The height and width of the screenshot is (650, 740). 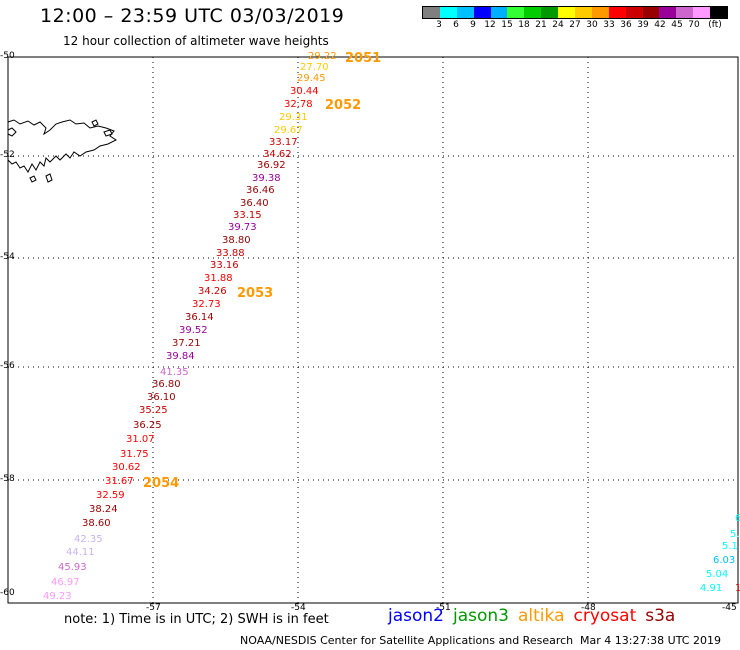 I want to click on color-scale-bar, so click(x=575, y=12).